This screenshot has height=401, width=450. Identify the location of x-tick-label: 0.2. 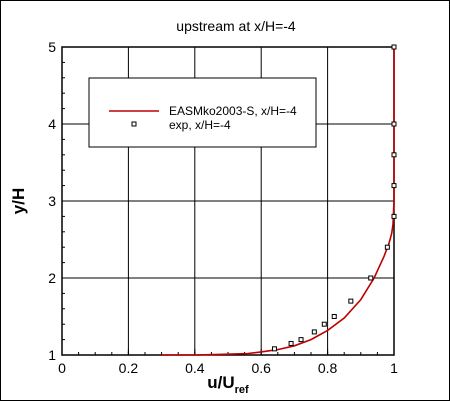
(129, 368).